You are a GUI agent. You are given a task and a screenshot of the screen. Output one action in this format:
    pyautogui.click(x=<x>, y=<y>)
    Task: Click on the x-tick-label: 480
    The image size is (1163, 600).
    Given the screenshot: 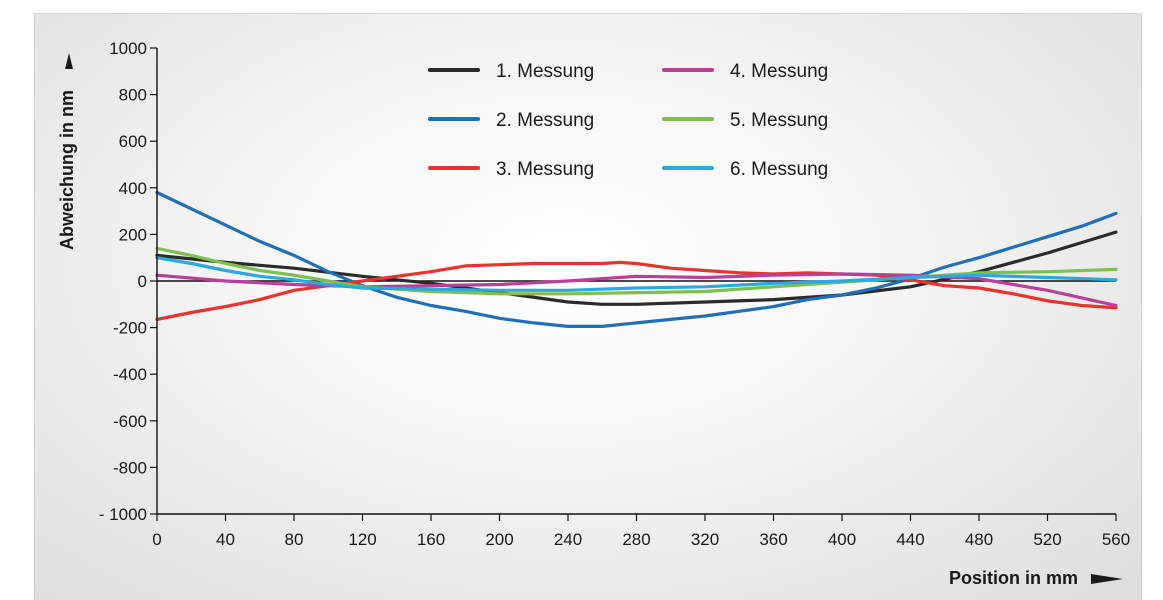 What is the action you would take?
    pyautogui.click(x=979, y=539)
    